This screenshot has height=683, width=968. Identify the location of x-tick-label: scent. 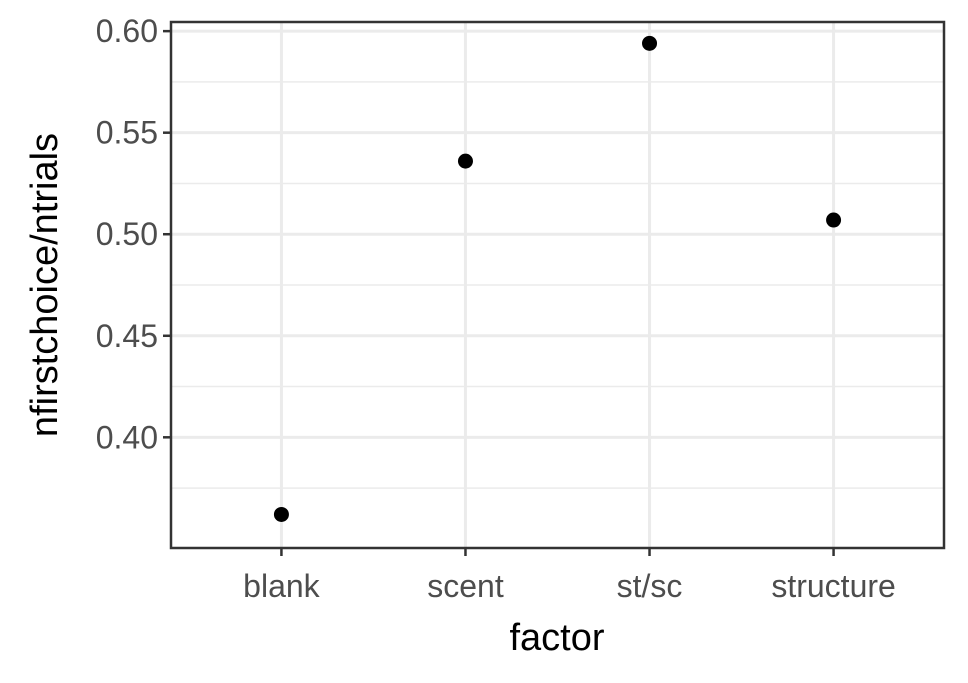
(465, 586).